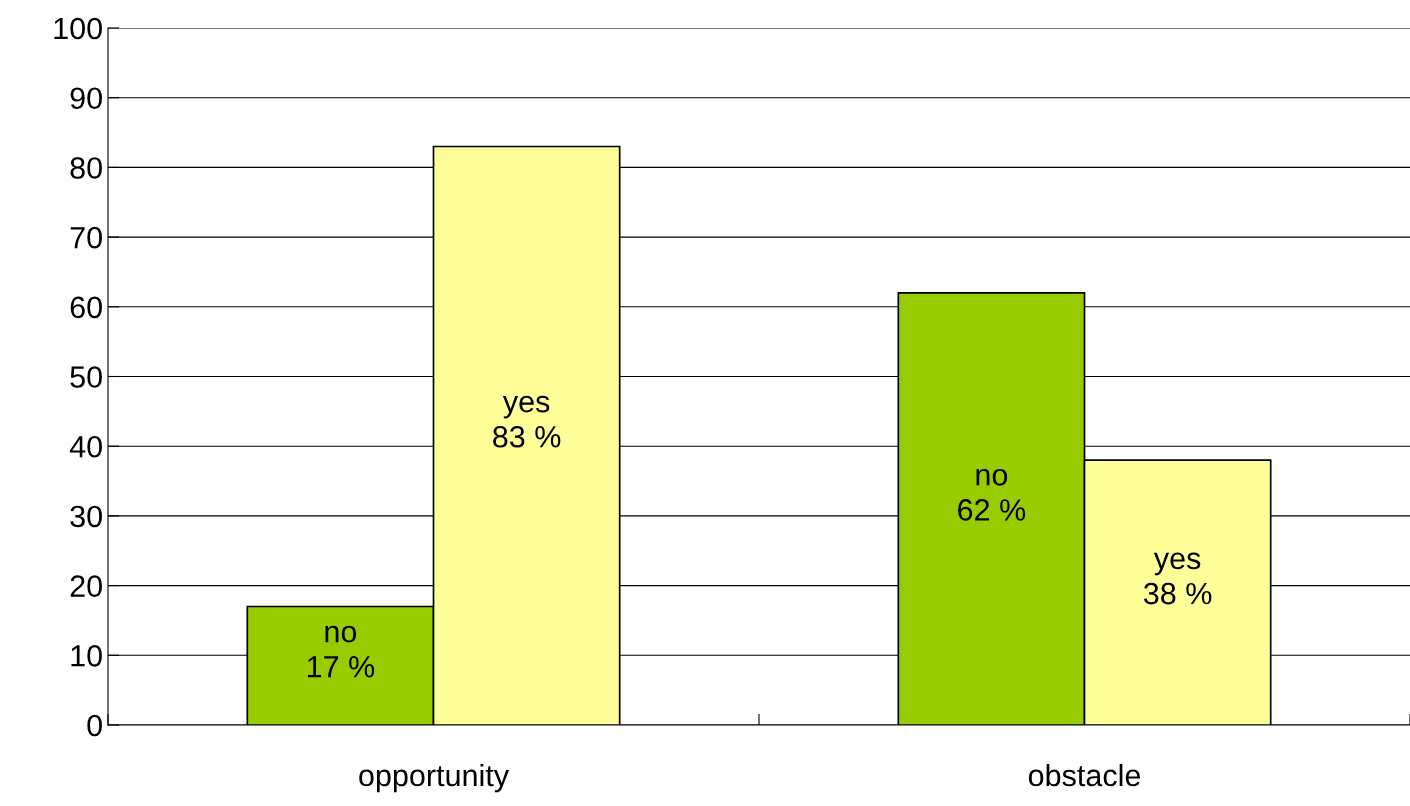 The width and height of the screenshot is (1410, 806). What do you see at coordinates (86, 307) in the screenshot?
I see `y-tick-label: 60` at bounding box center [86, 307].